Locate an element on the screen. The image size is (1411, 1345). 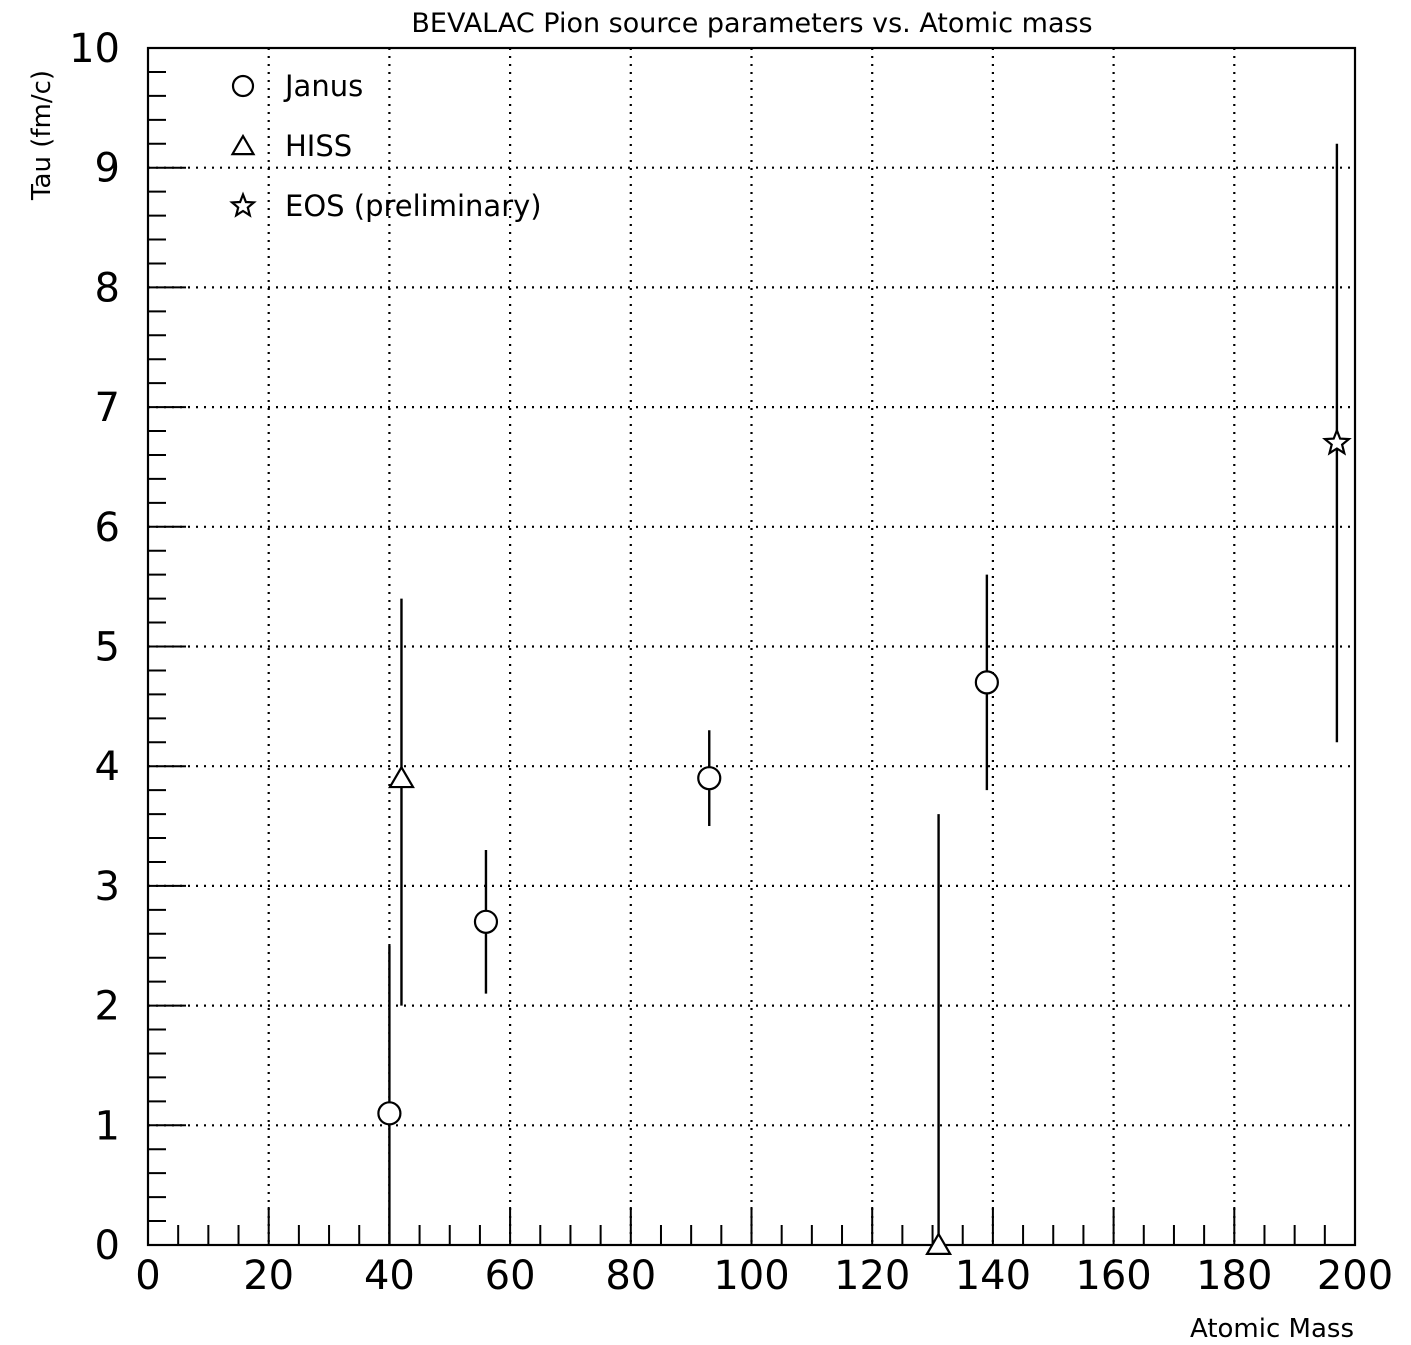
y-tick-label: 5 is located at coordinates (107, 648).